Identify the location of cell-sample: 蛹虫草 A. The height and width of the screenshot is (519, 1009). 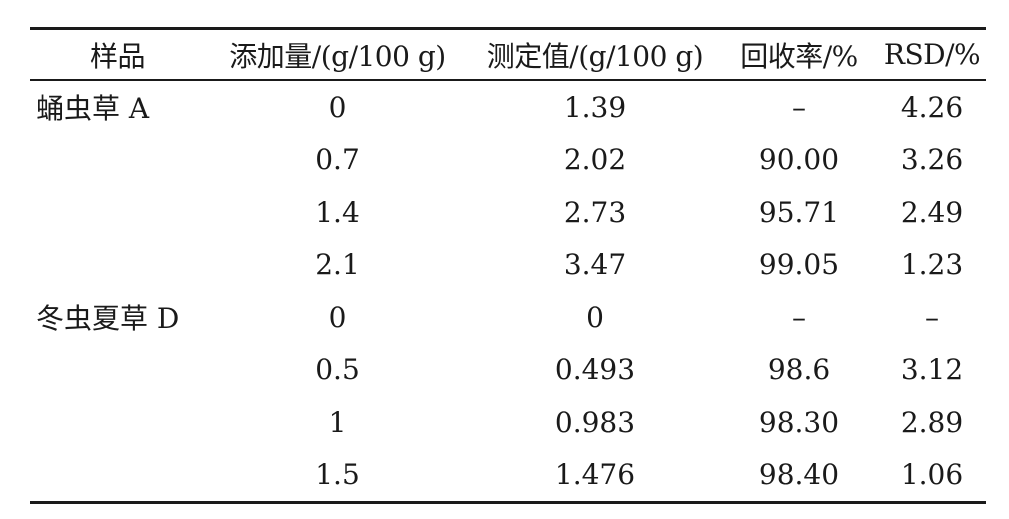
(93, 109).